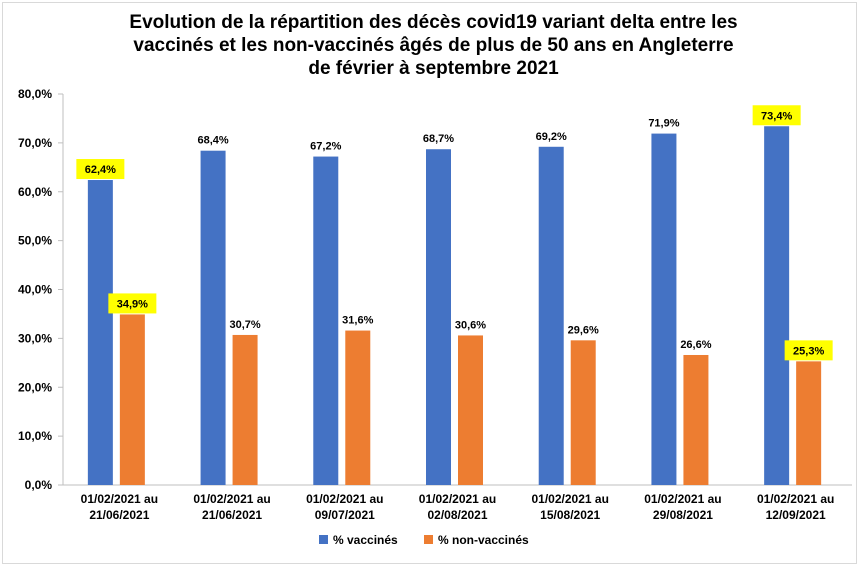 This screenshot has width=861, height=568. Describe the element at coordinates (35, 241) in the screenshot. I see `y-tick-label: 50,0%` at that location.